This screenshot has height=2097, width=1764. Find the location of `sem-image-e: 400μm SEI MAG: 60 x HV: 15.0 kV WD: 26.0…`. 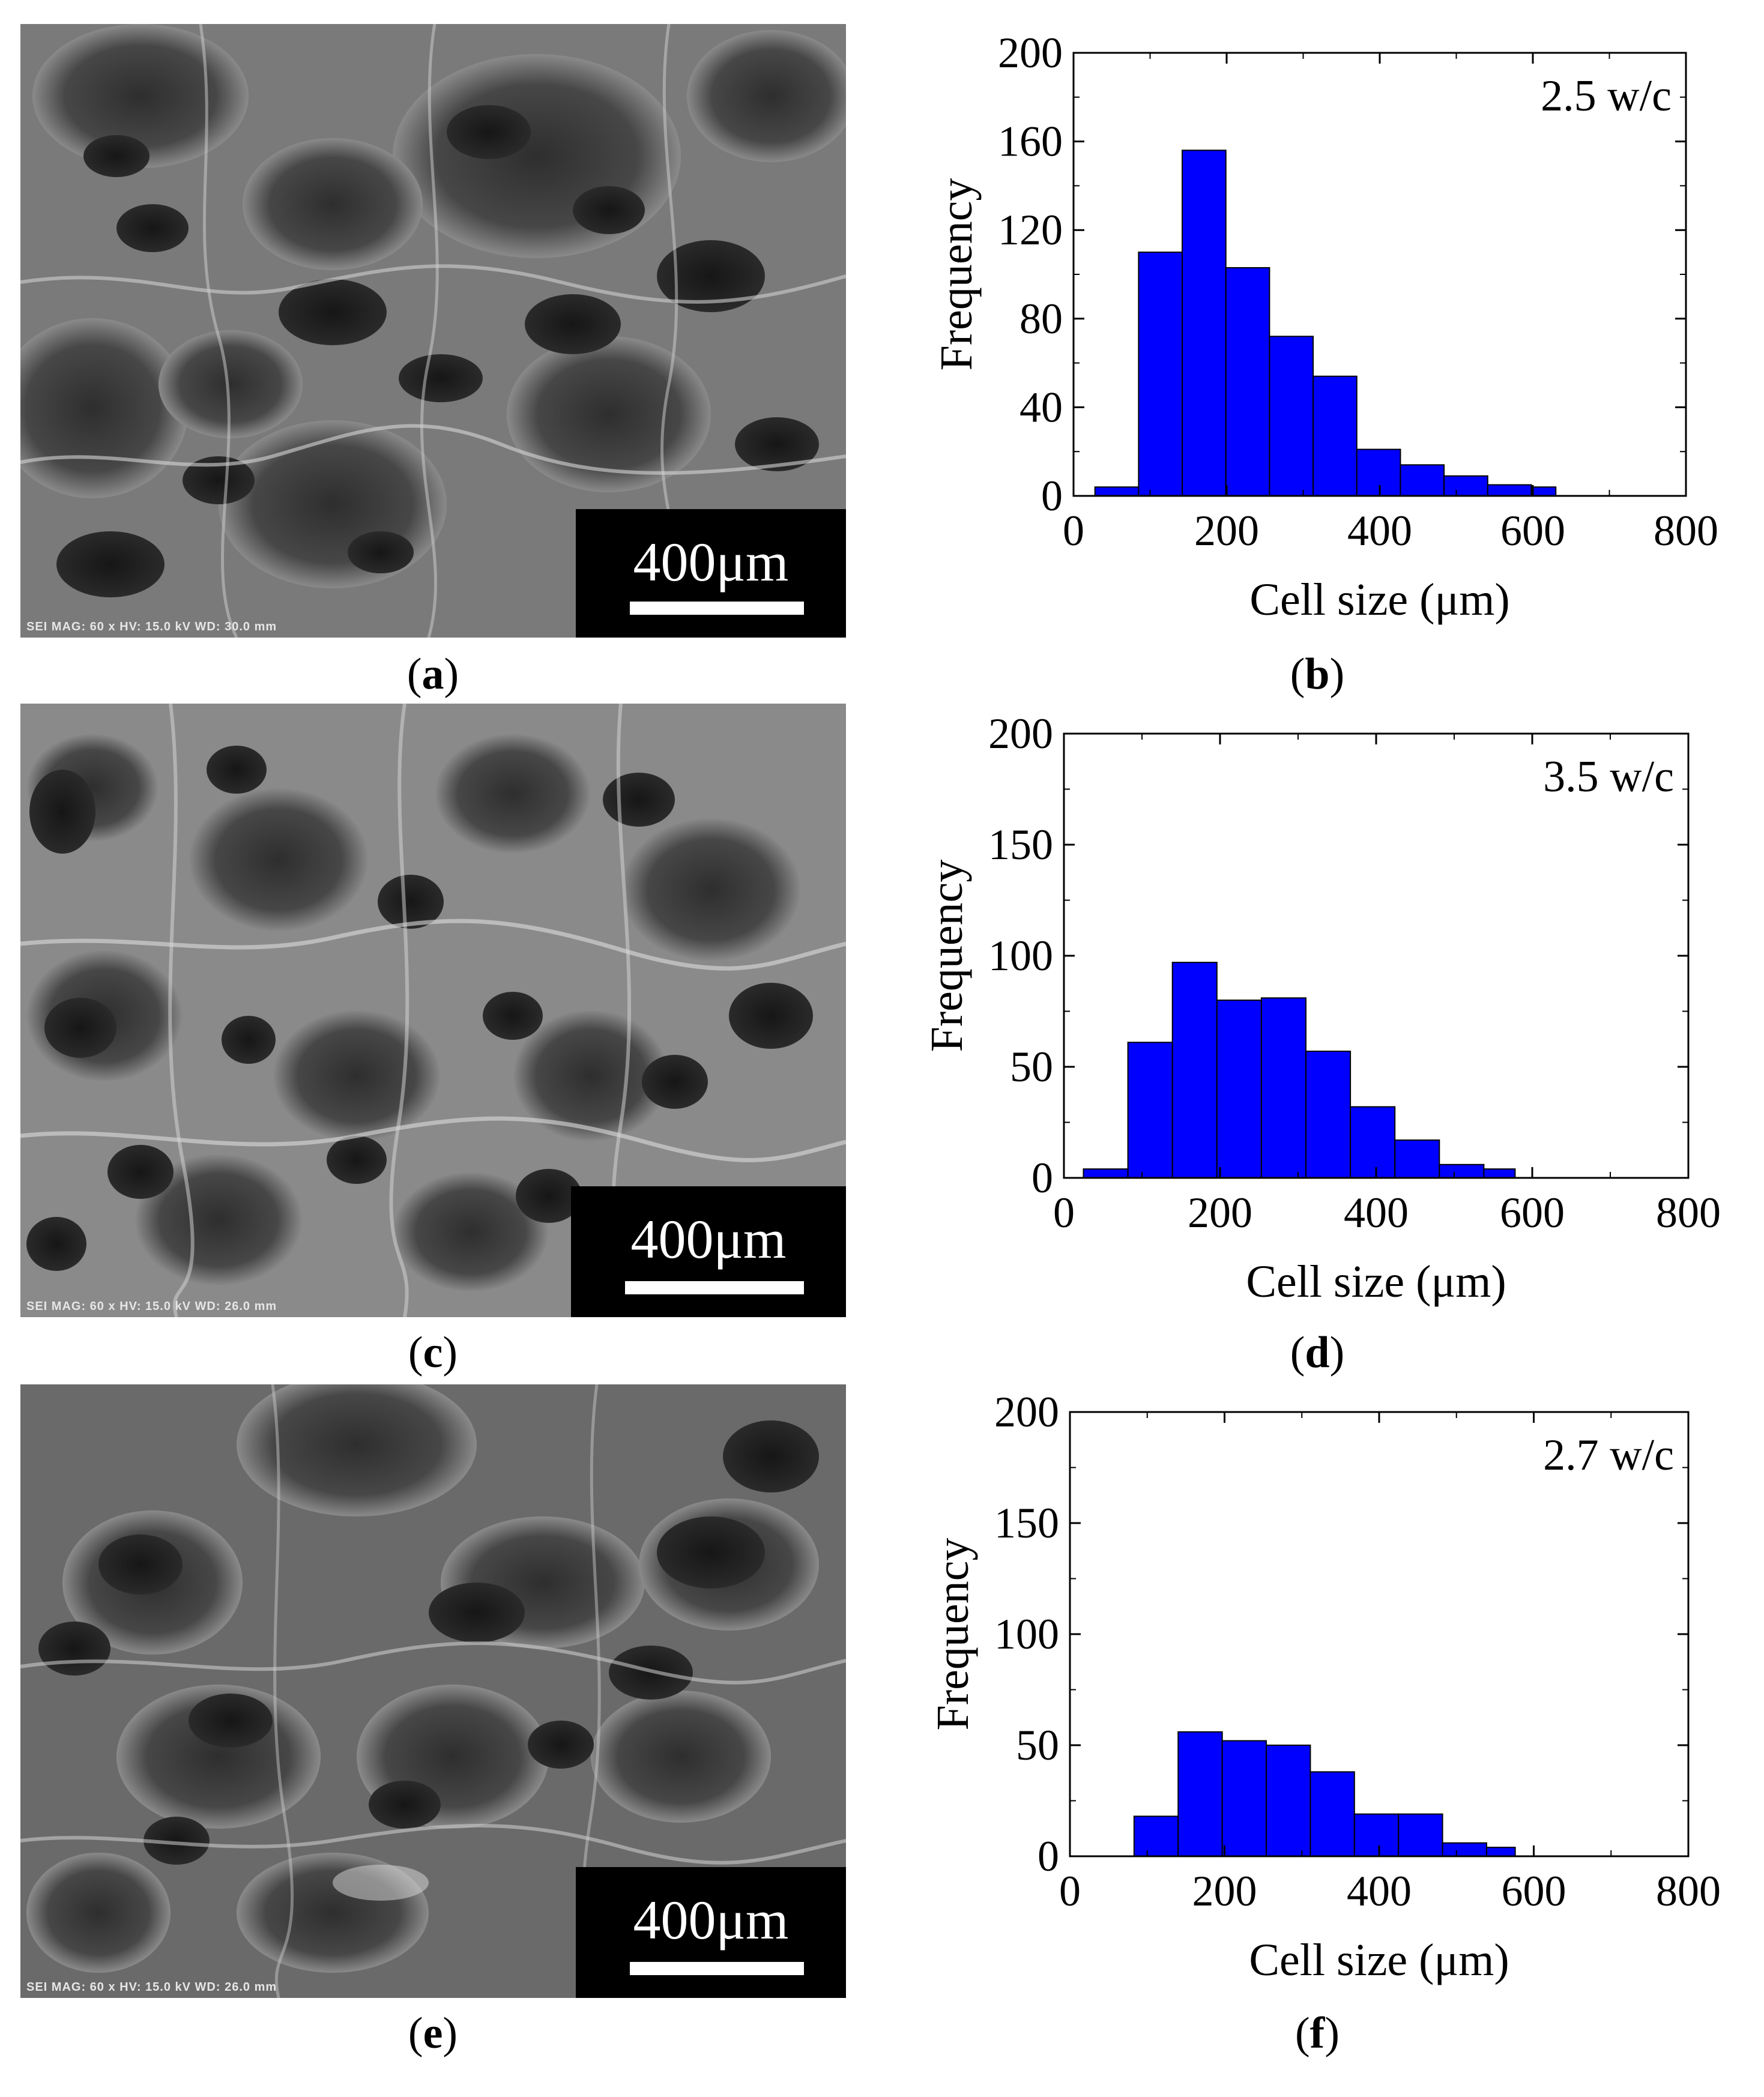

sem-image-e: 400μm SEI MAG: 60 x HV: 15.0 kV WD: 26.0… is located at coordinates (433, 1691).